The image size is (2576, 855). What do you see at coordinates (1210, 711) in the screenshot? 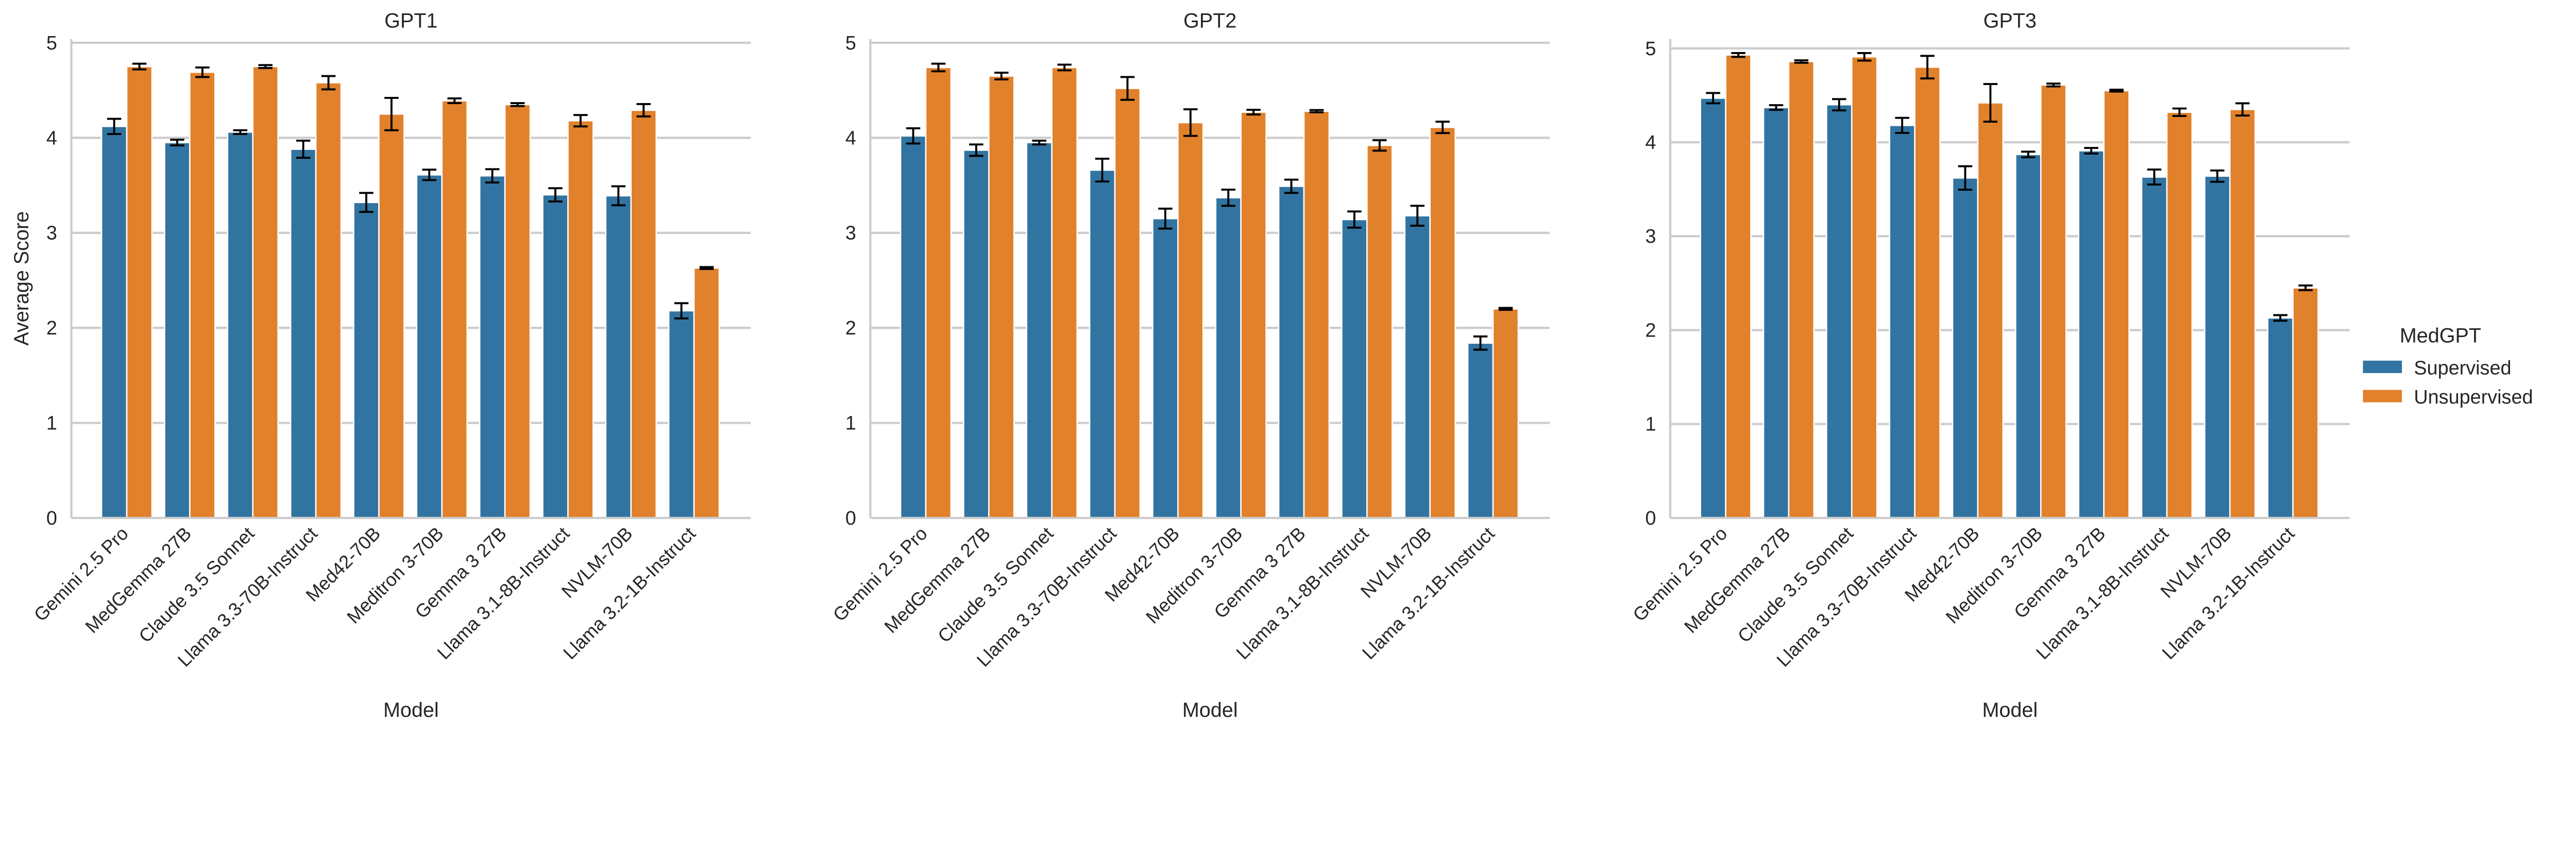
I see `x-axis-label: Model` at bounding box center [1210, 711].